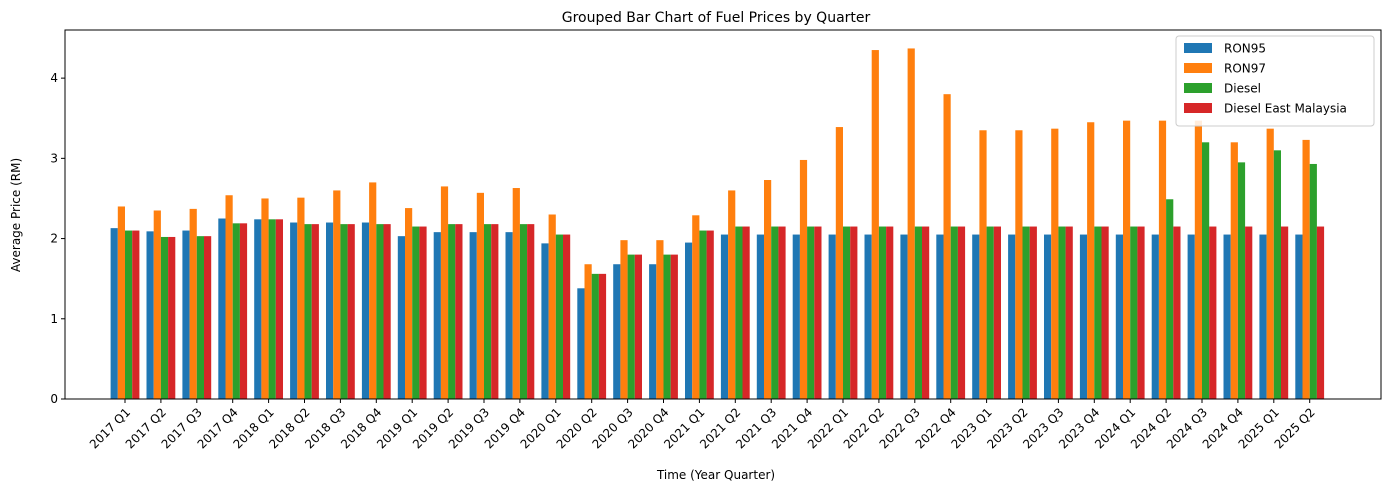  I want to click on legend: RON95 RON97 Diesel Diesel East Malaysia, so click(1275, 81).